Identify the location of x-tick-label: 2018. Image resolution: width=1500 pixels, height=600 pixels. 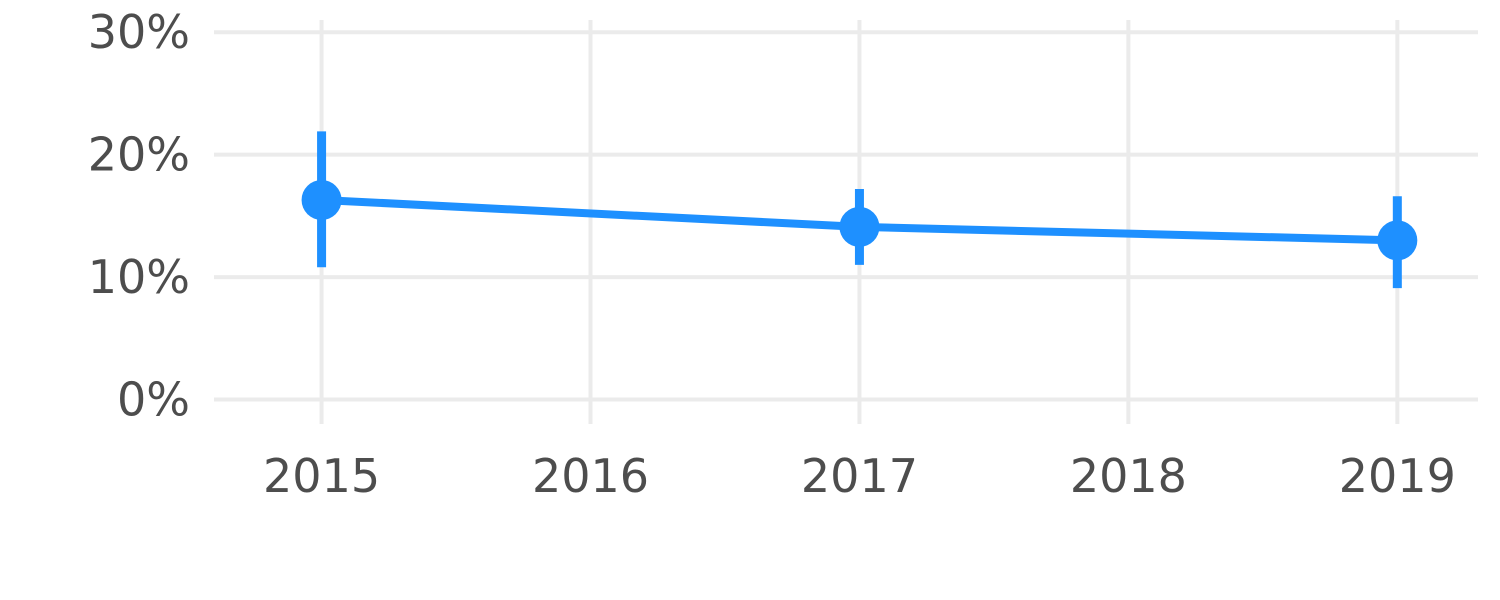
(1128, 476).